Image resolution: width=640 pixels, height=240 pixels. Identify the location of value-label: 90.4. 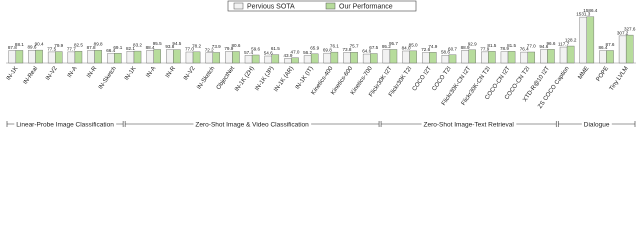
(39, 44).